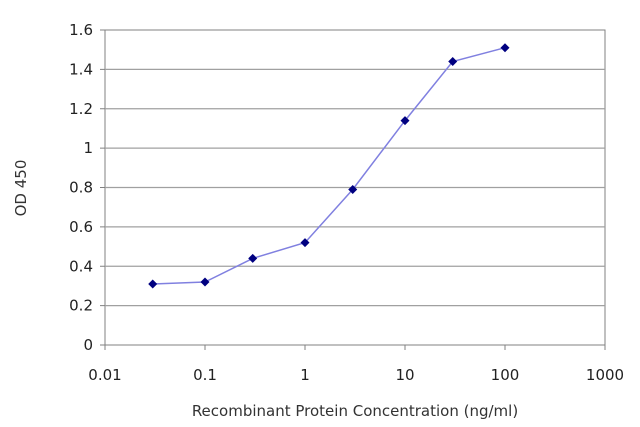 Image resolution: width=640 pixels, height=427 pixels. Describe the element at coordinates (305, 375) in the screenshot. I see `x-tick-label: 1` at that location.